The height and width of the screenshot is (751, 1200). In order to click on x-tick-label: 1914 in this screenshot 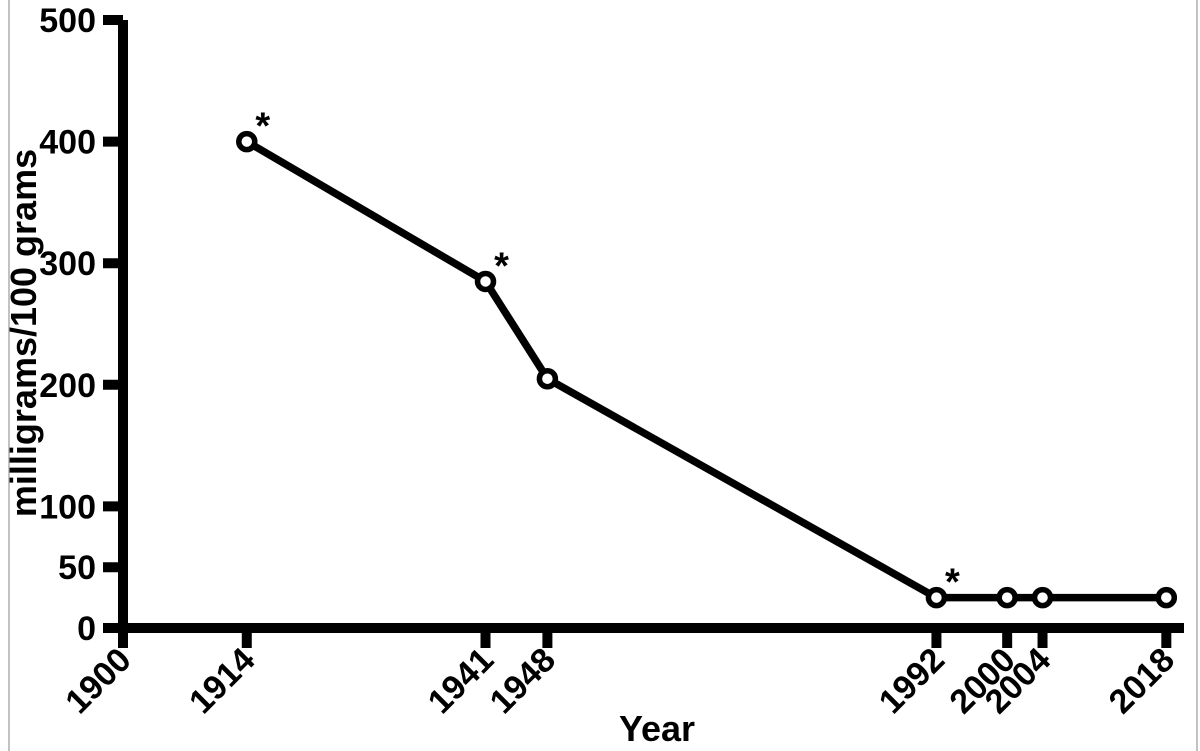, I will do `click(222, 681)`.